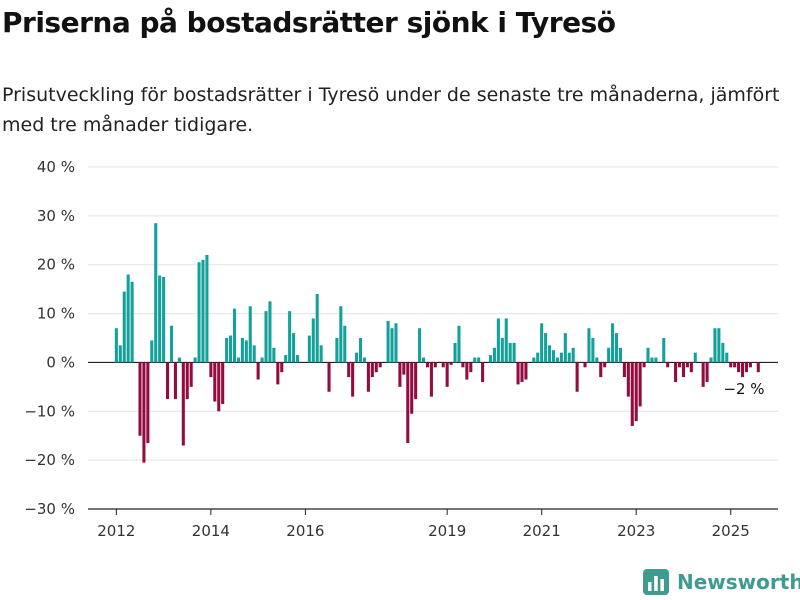  What do you see at coordinates (56, 265) in the screenshot?
I see `y-tick-label: 20 %` at bounding box center [56, 265].